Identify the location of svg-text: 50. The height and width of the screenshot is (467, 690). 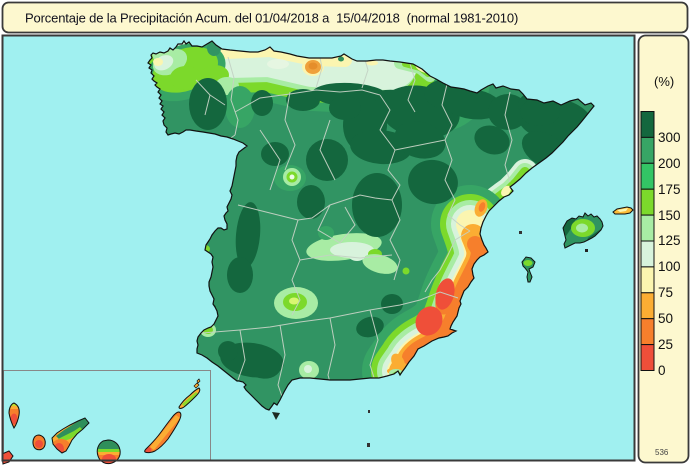
(665, 318).